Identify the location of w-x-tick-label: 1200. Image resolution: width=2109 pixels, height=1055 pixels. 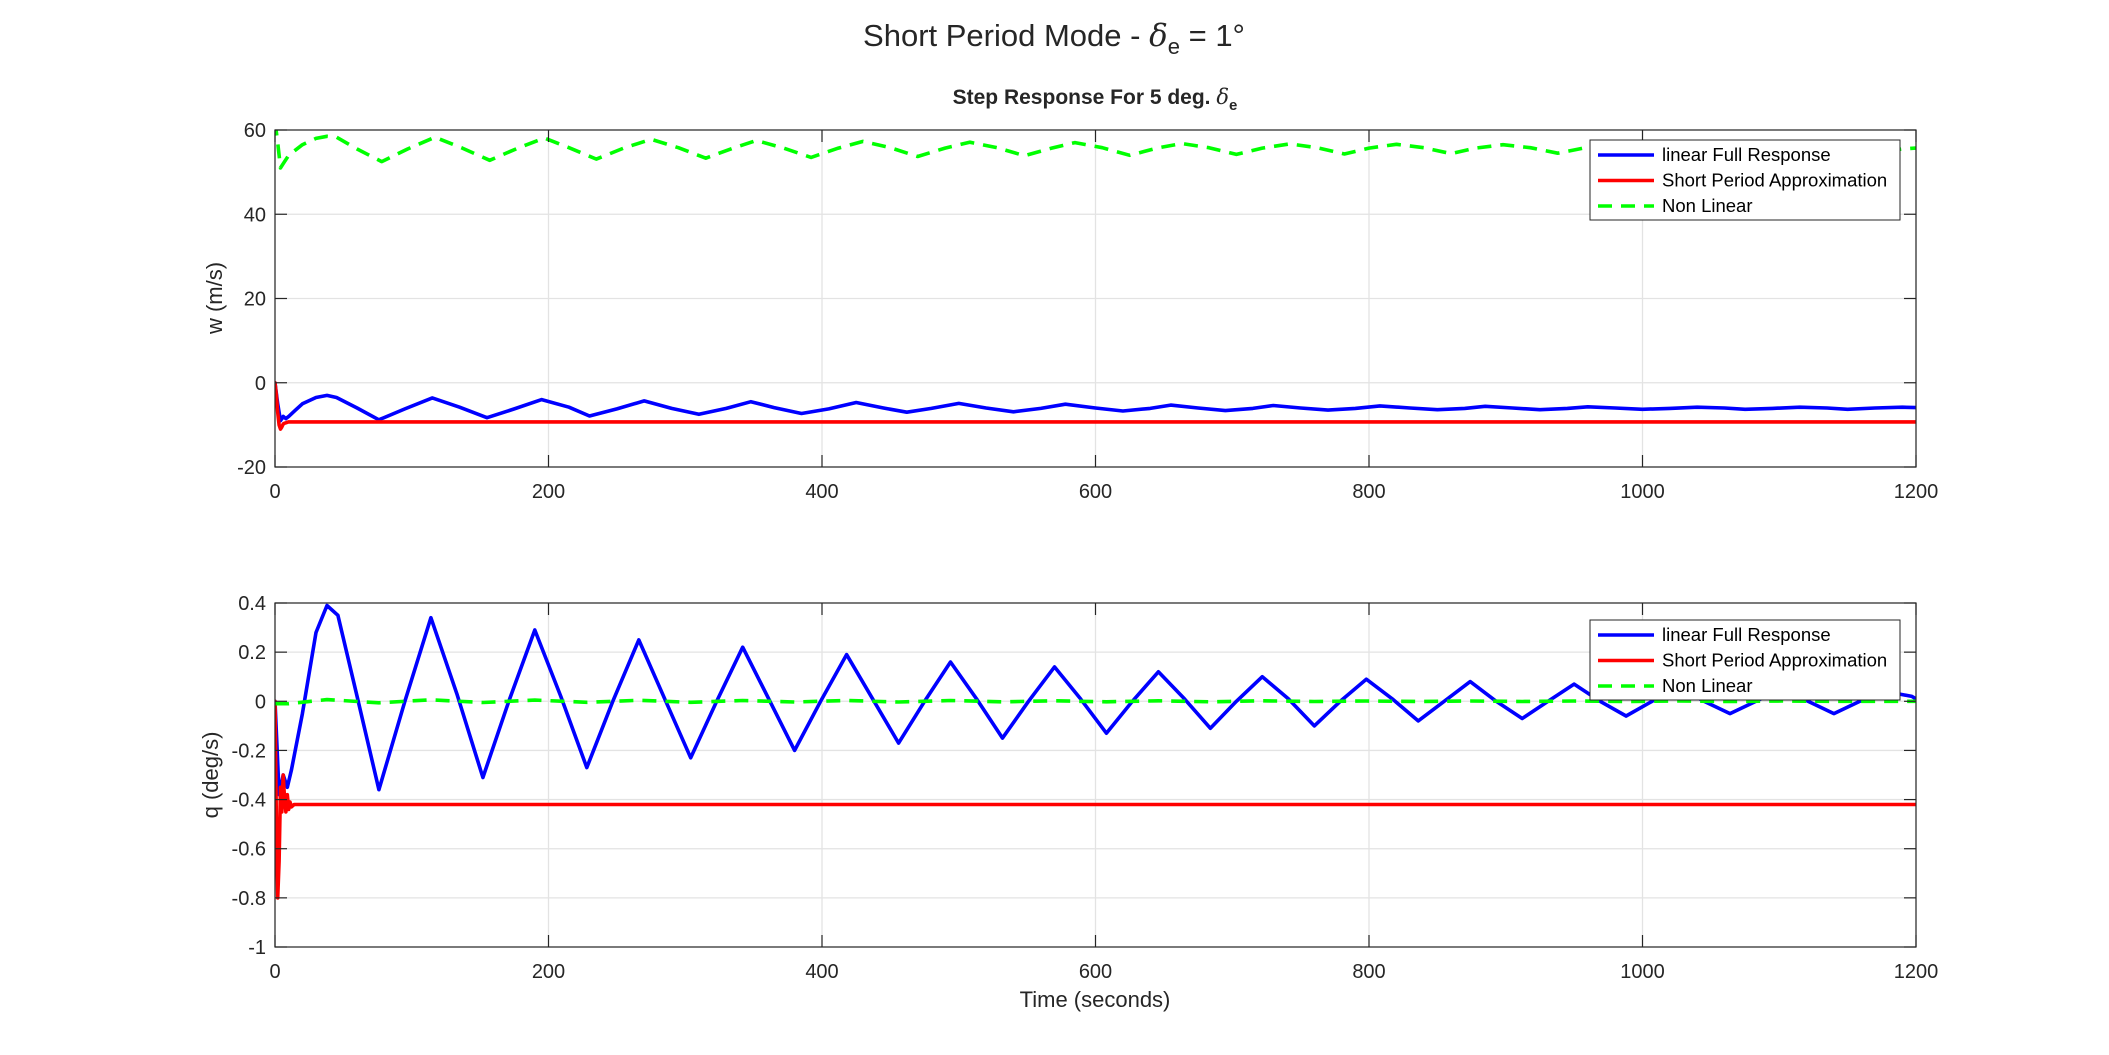
(1916, 492).